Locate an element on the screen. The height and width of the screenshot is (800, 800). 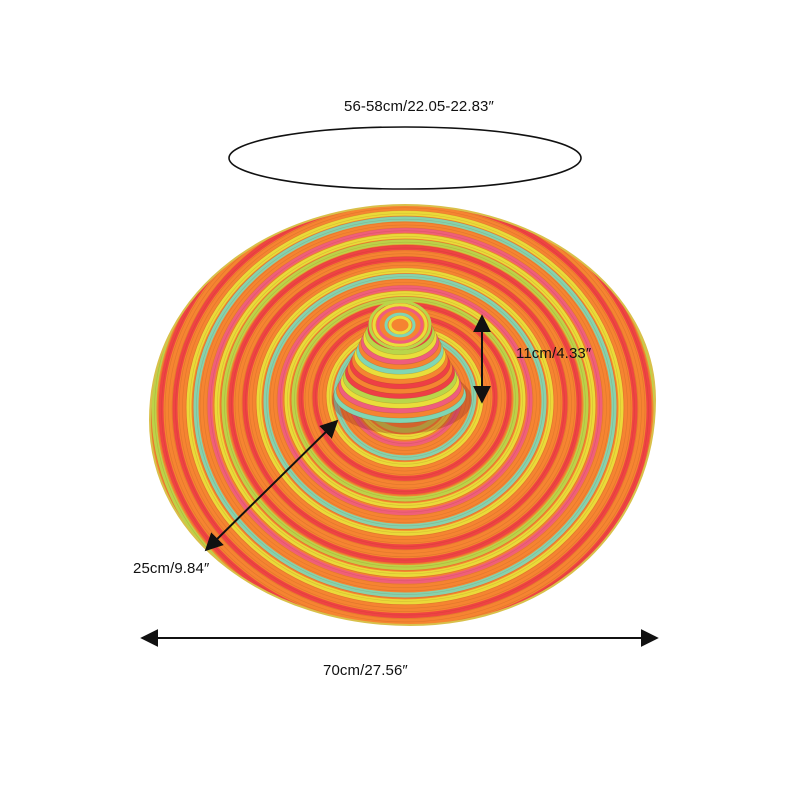
brim-width-label: 25cm/9.84″ is located at coordinates (171, 568).